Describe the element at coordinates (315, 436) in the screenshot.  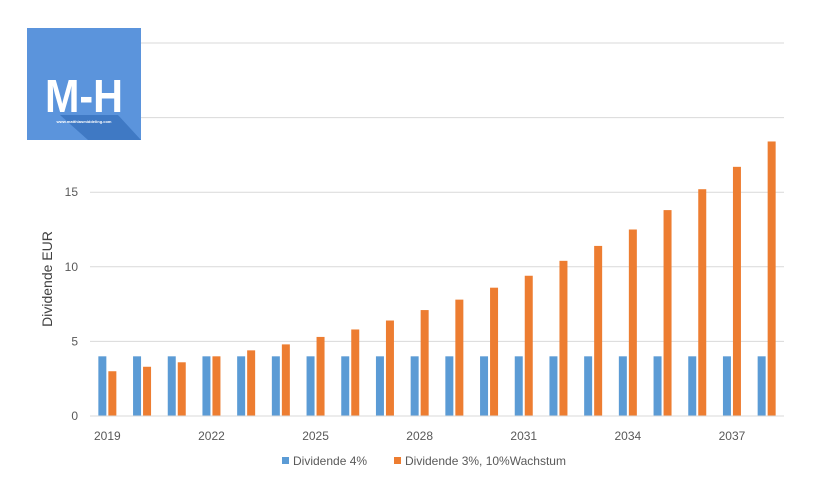
I see `x-tick-label: 2025` at that location.